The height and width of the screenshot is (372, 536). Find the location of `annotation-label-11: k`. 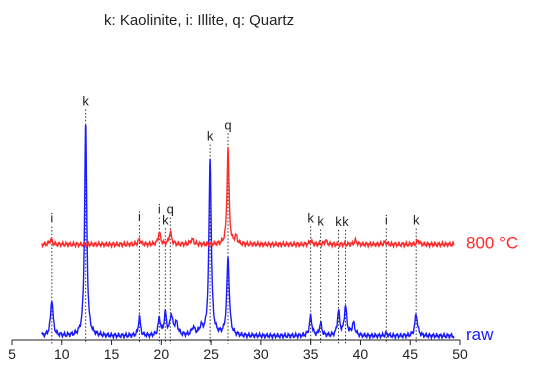

annotation-label-11: k is located at coordinates (345, 221).